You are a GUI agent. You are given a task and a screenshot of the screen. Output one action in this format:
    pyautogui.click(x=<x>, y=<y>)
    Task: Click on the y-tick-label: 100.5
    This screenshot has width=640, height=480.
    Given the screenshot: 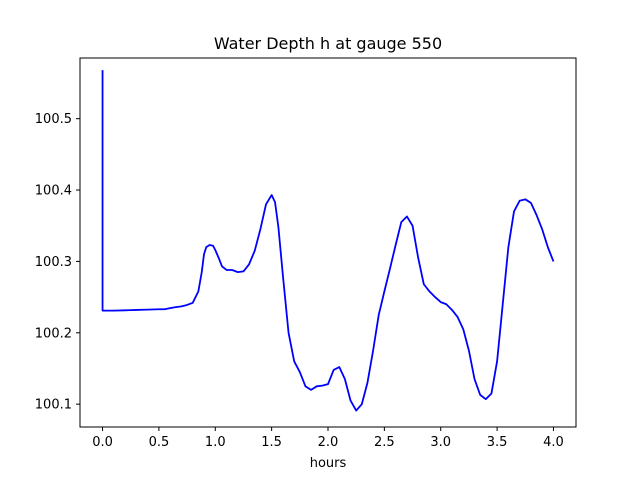 What is the action you would take?
    pyautogui.click(x=53, y=119)
    